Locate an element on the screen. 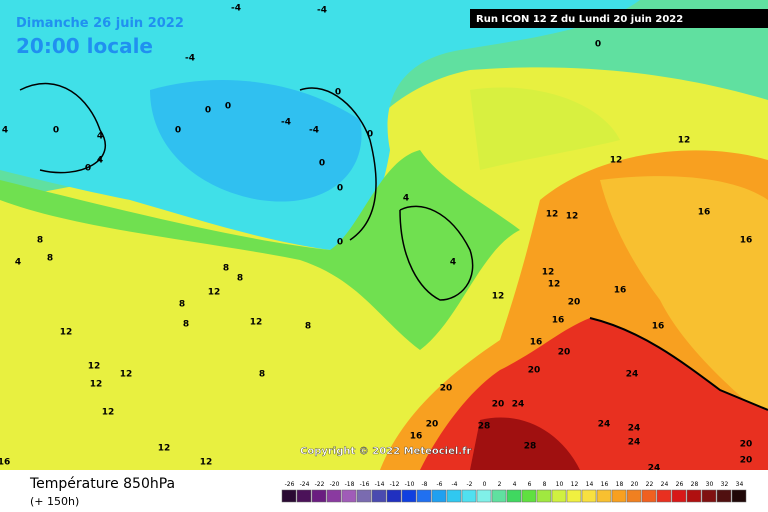  legend-label: 30 is located at coordinates (710, 484).